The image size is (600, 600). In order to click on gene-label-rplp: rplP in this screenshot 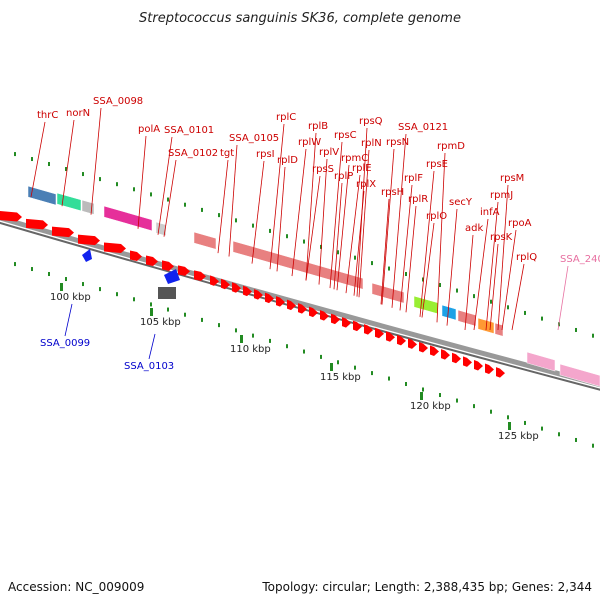, I will do `click(343, 176)`.